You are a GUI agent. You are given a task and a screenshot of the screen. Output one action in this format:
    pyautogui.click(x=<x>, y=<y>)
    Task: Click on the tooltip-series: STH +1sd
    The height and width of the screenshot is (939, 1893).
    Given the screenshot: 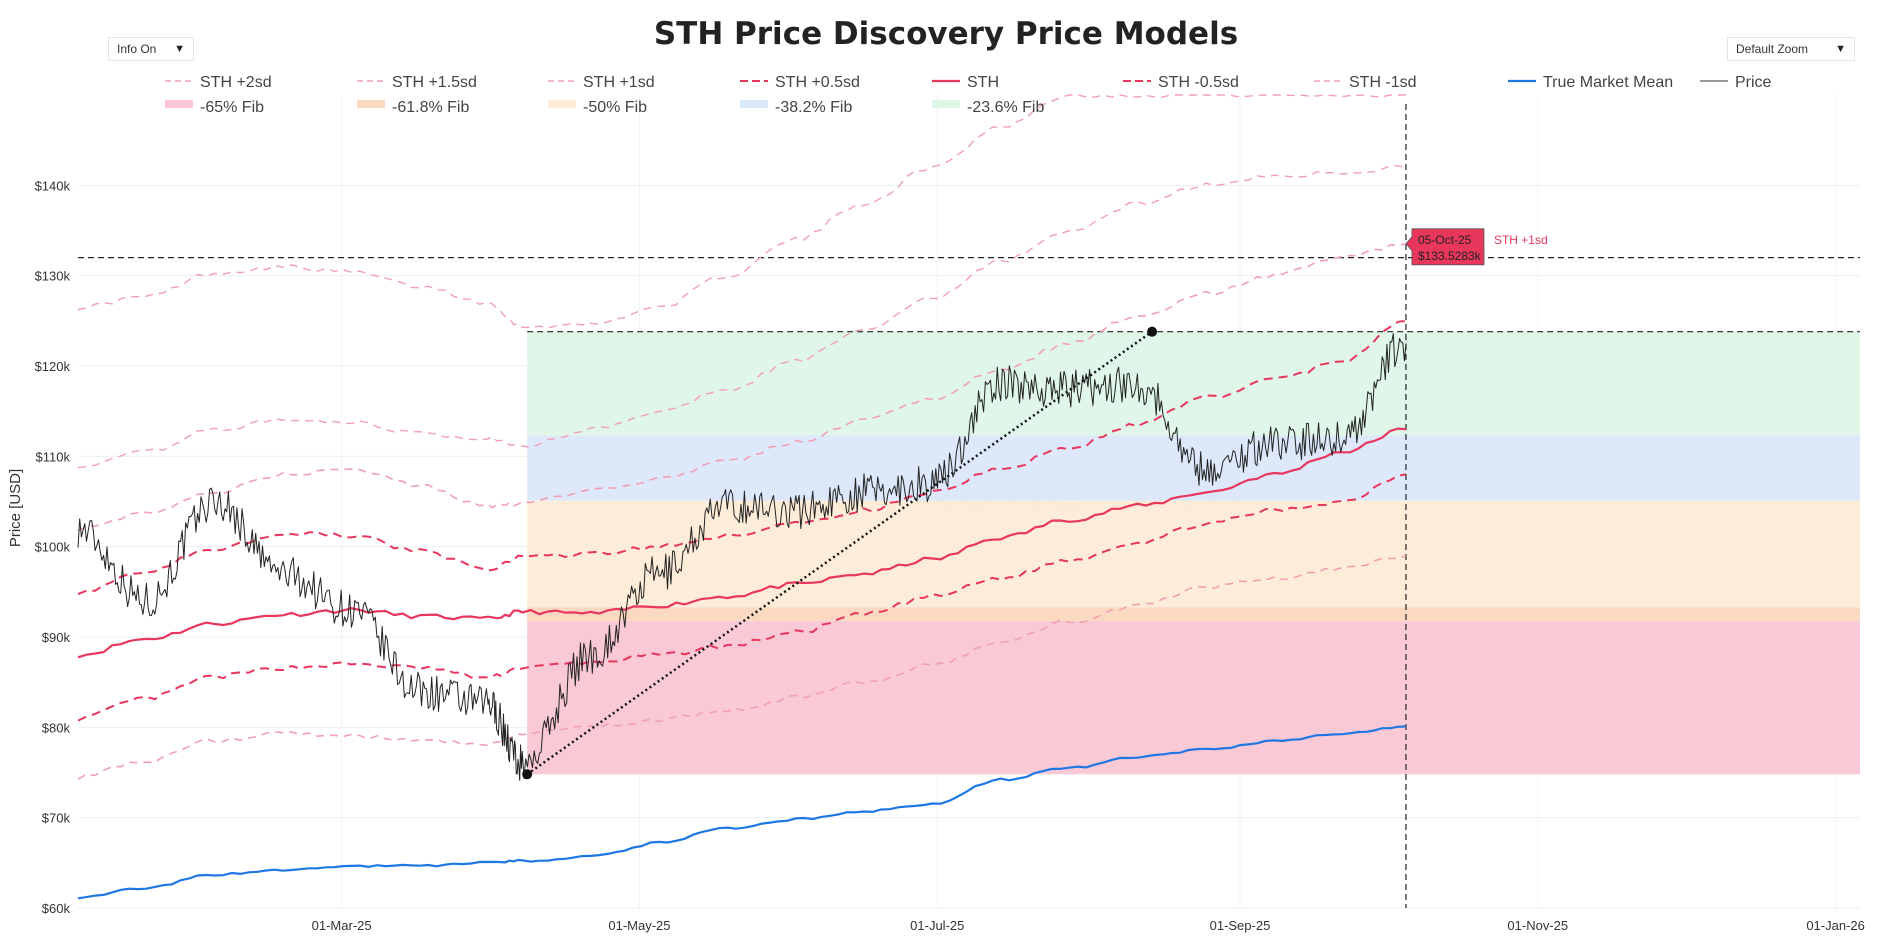 What is the action you would take?
    pyautogui.click(x=1521, y=240)
    